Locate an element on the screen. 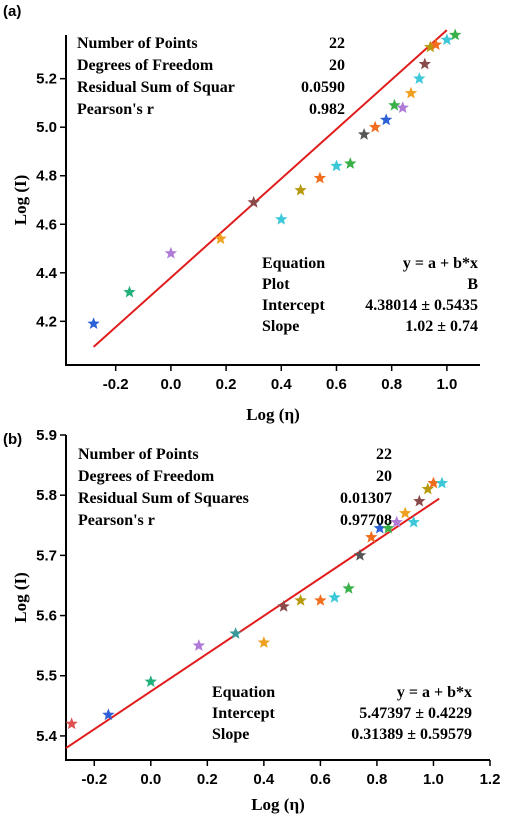  y-tick-label: 5.6 is located at coordinates (46, 616).